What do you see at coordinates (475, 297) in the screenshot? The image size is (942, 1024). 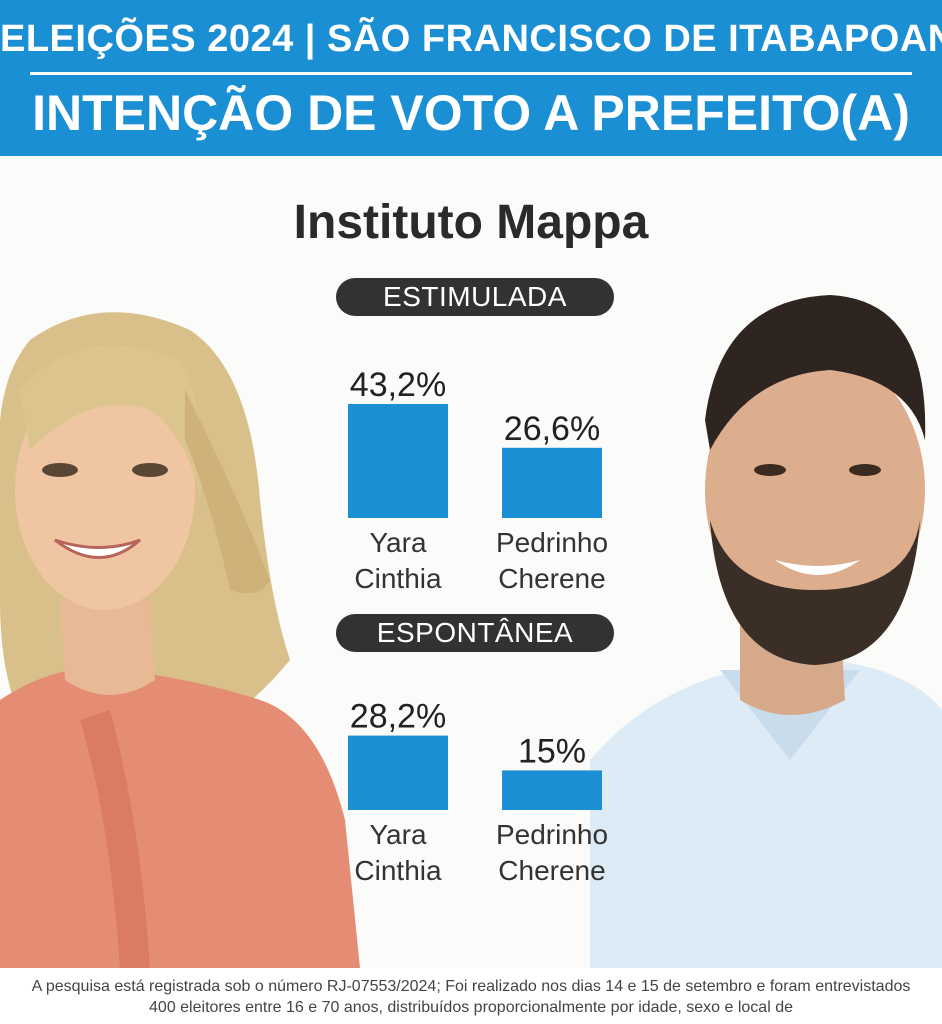 I see `section-label-stimulated: ESTIMULADA` at bounding box center [475, 297].